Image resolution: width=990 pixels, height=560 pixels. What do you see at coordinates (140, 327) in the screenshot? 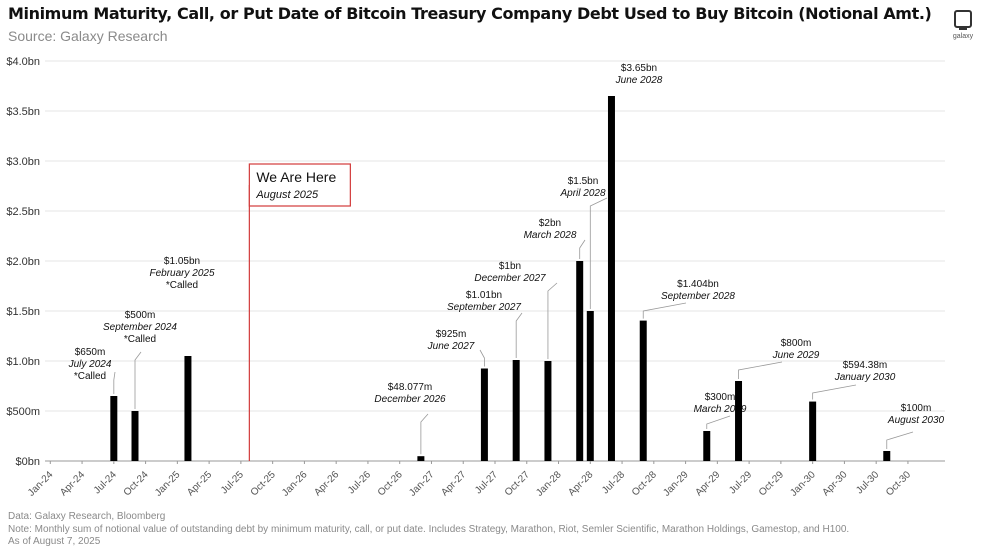
I see `data-label-date: September 2024` at bounding box center [140, 327].